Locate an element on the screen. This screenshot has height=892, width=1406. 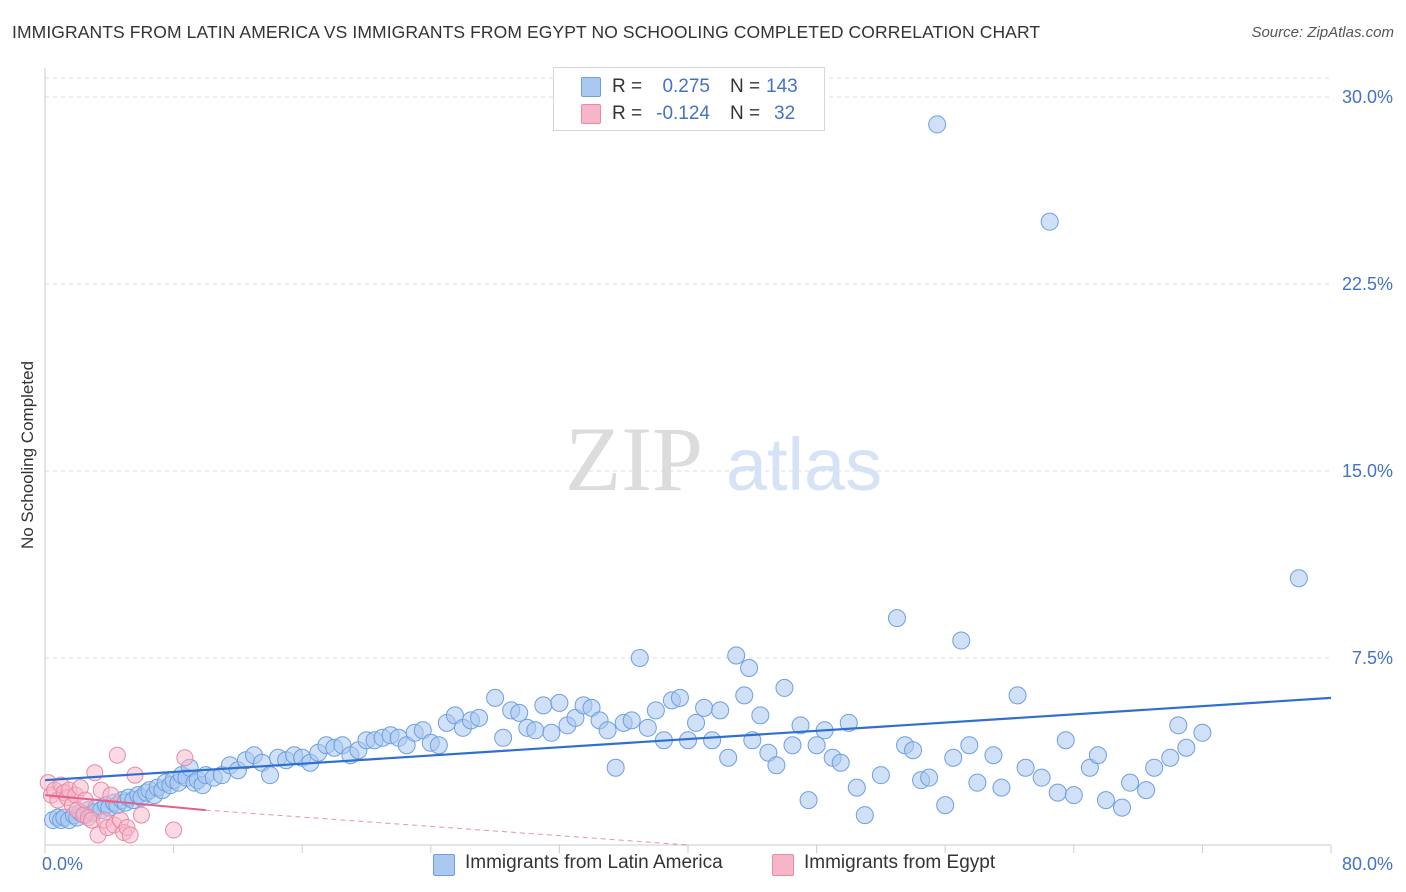
trend-line-latin-america is located at coordinates (688, 739).